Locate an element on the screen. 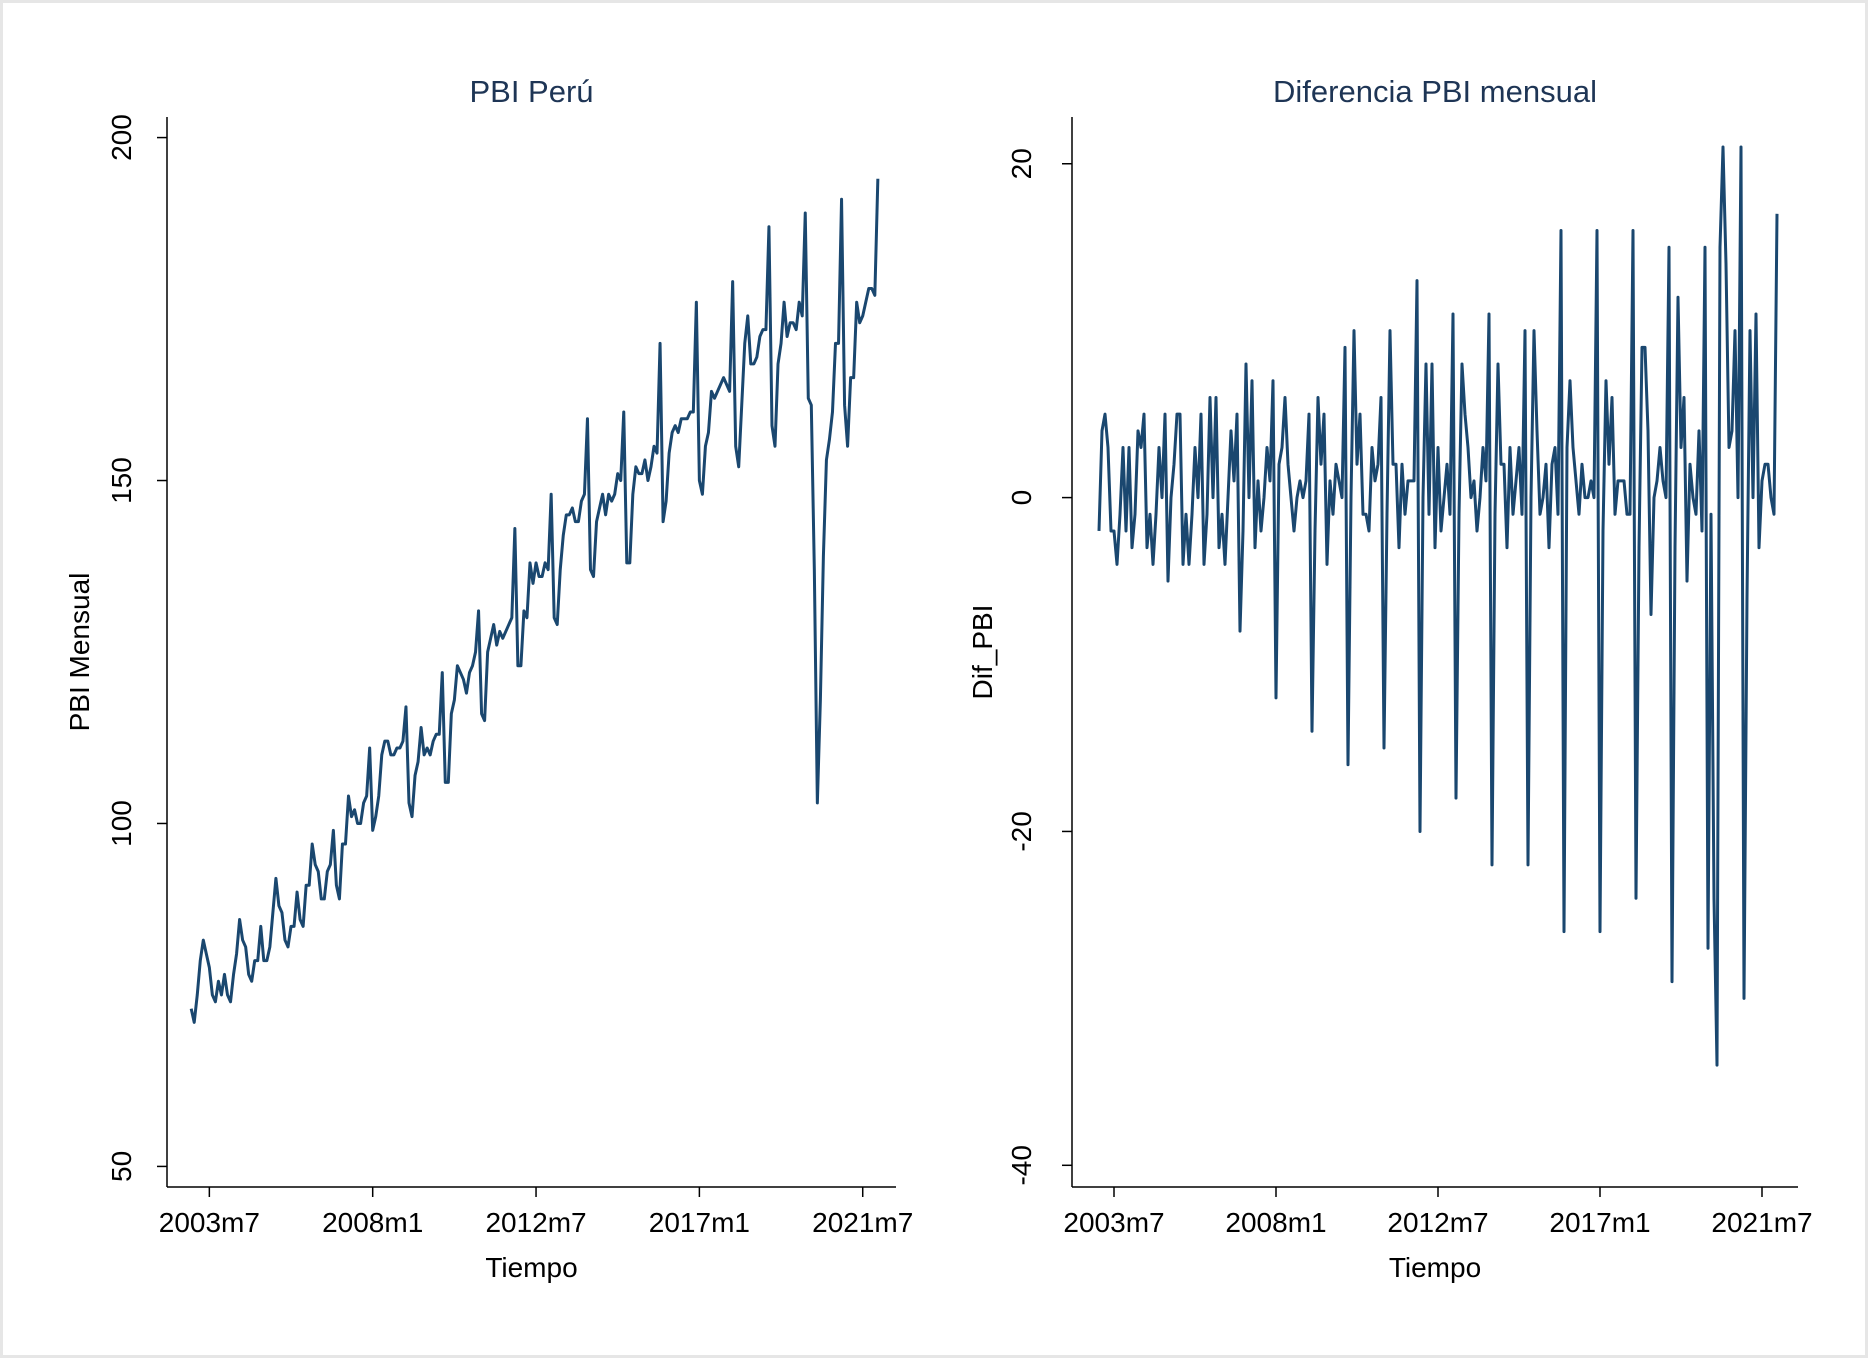 This screenshot has width=1868, height=1358. y-axis-title: PBI Mensual is located at coordinates (79, 652).